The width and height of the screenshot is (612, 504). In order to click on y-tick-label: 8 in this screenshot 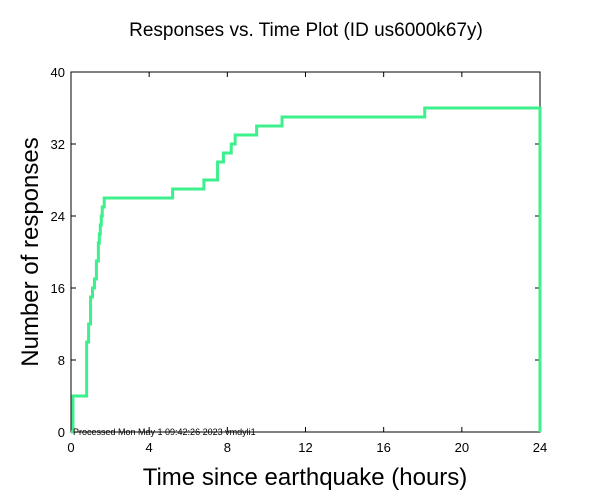, I will do `click(61, 360)`.